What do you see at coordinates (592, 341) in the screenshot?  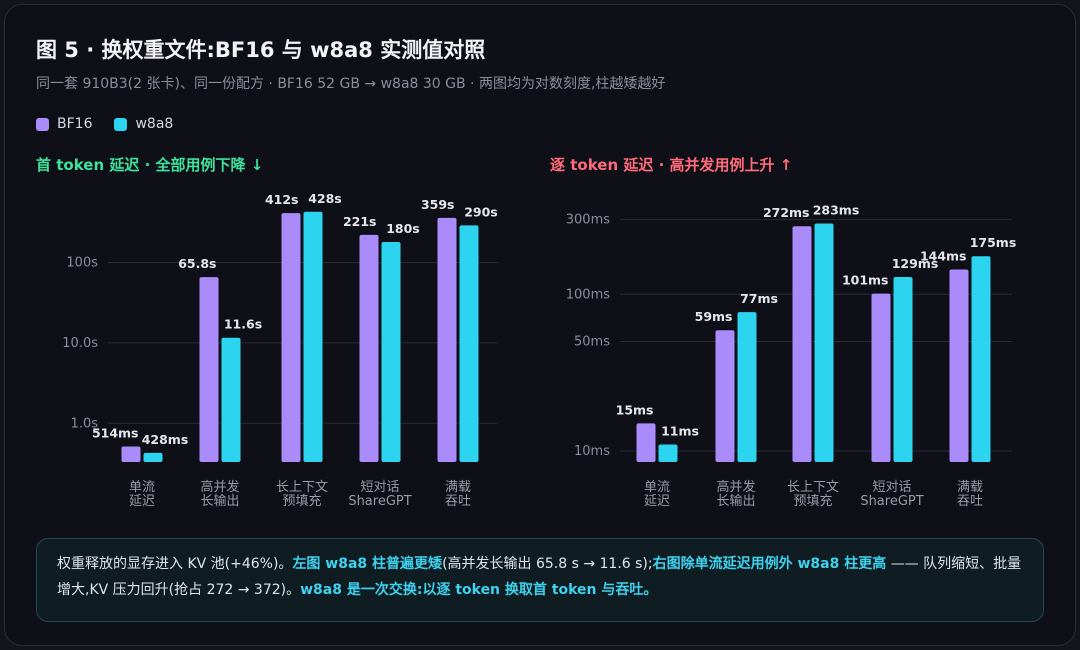 I see `y-tick-label-chart2-1: 50ms` at bounding box center [592, 341].